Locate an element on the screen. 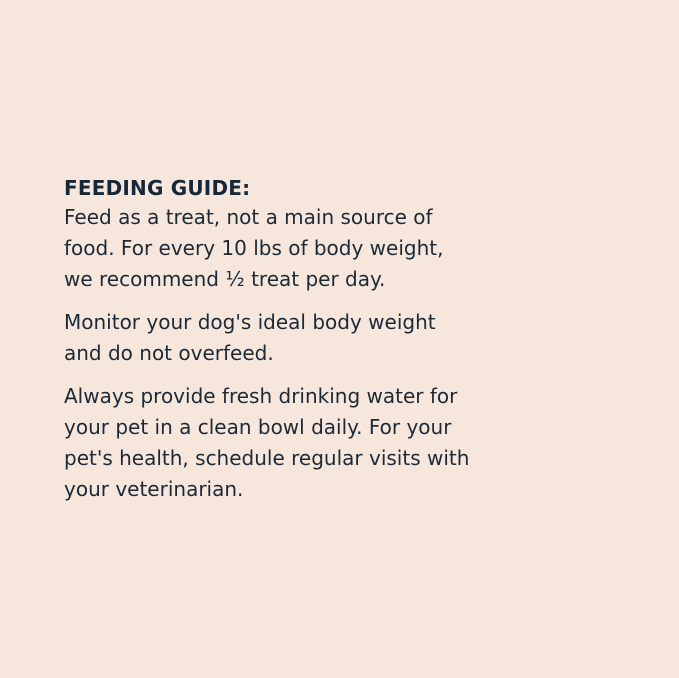  text-line: Always provide fresh drinking water for is located at coordinates (261, 396).